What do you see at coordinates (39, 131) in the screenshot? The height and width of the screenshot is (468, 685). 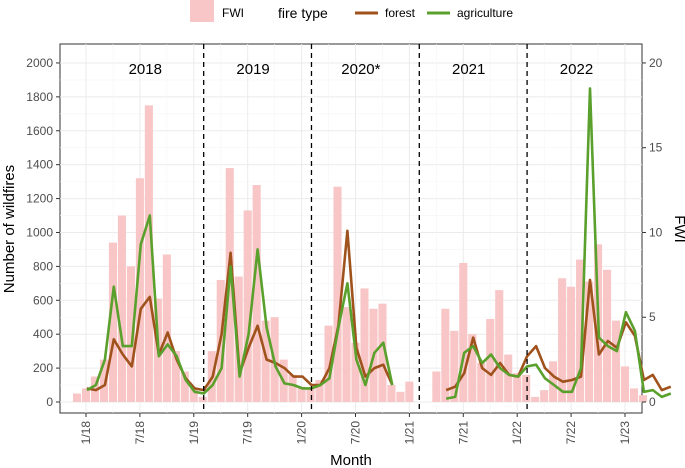 I see `y-tick-label: 1600` at bounding box center [39, 131].